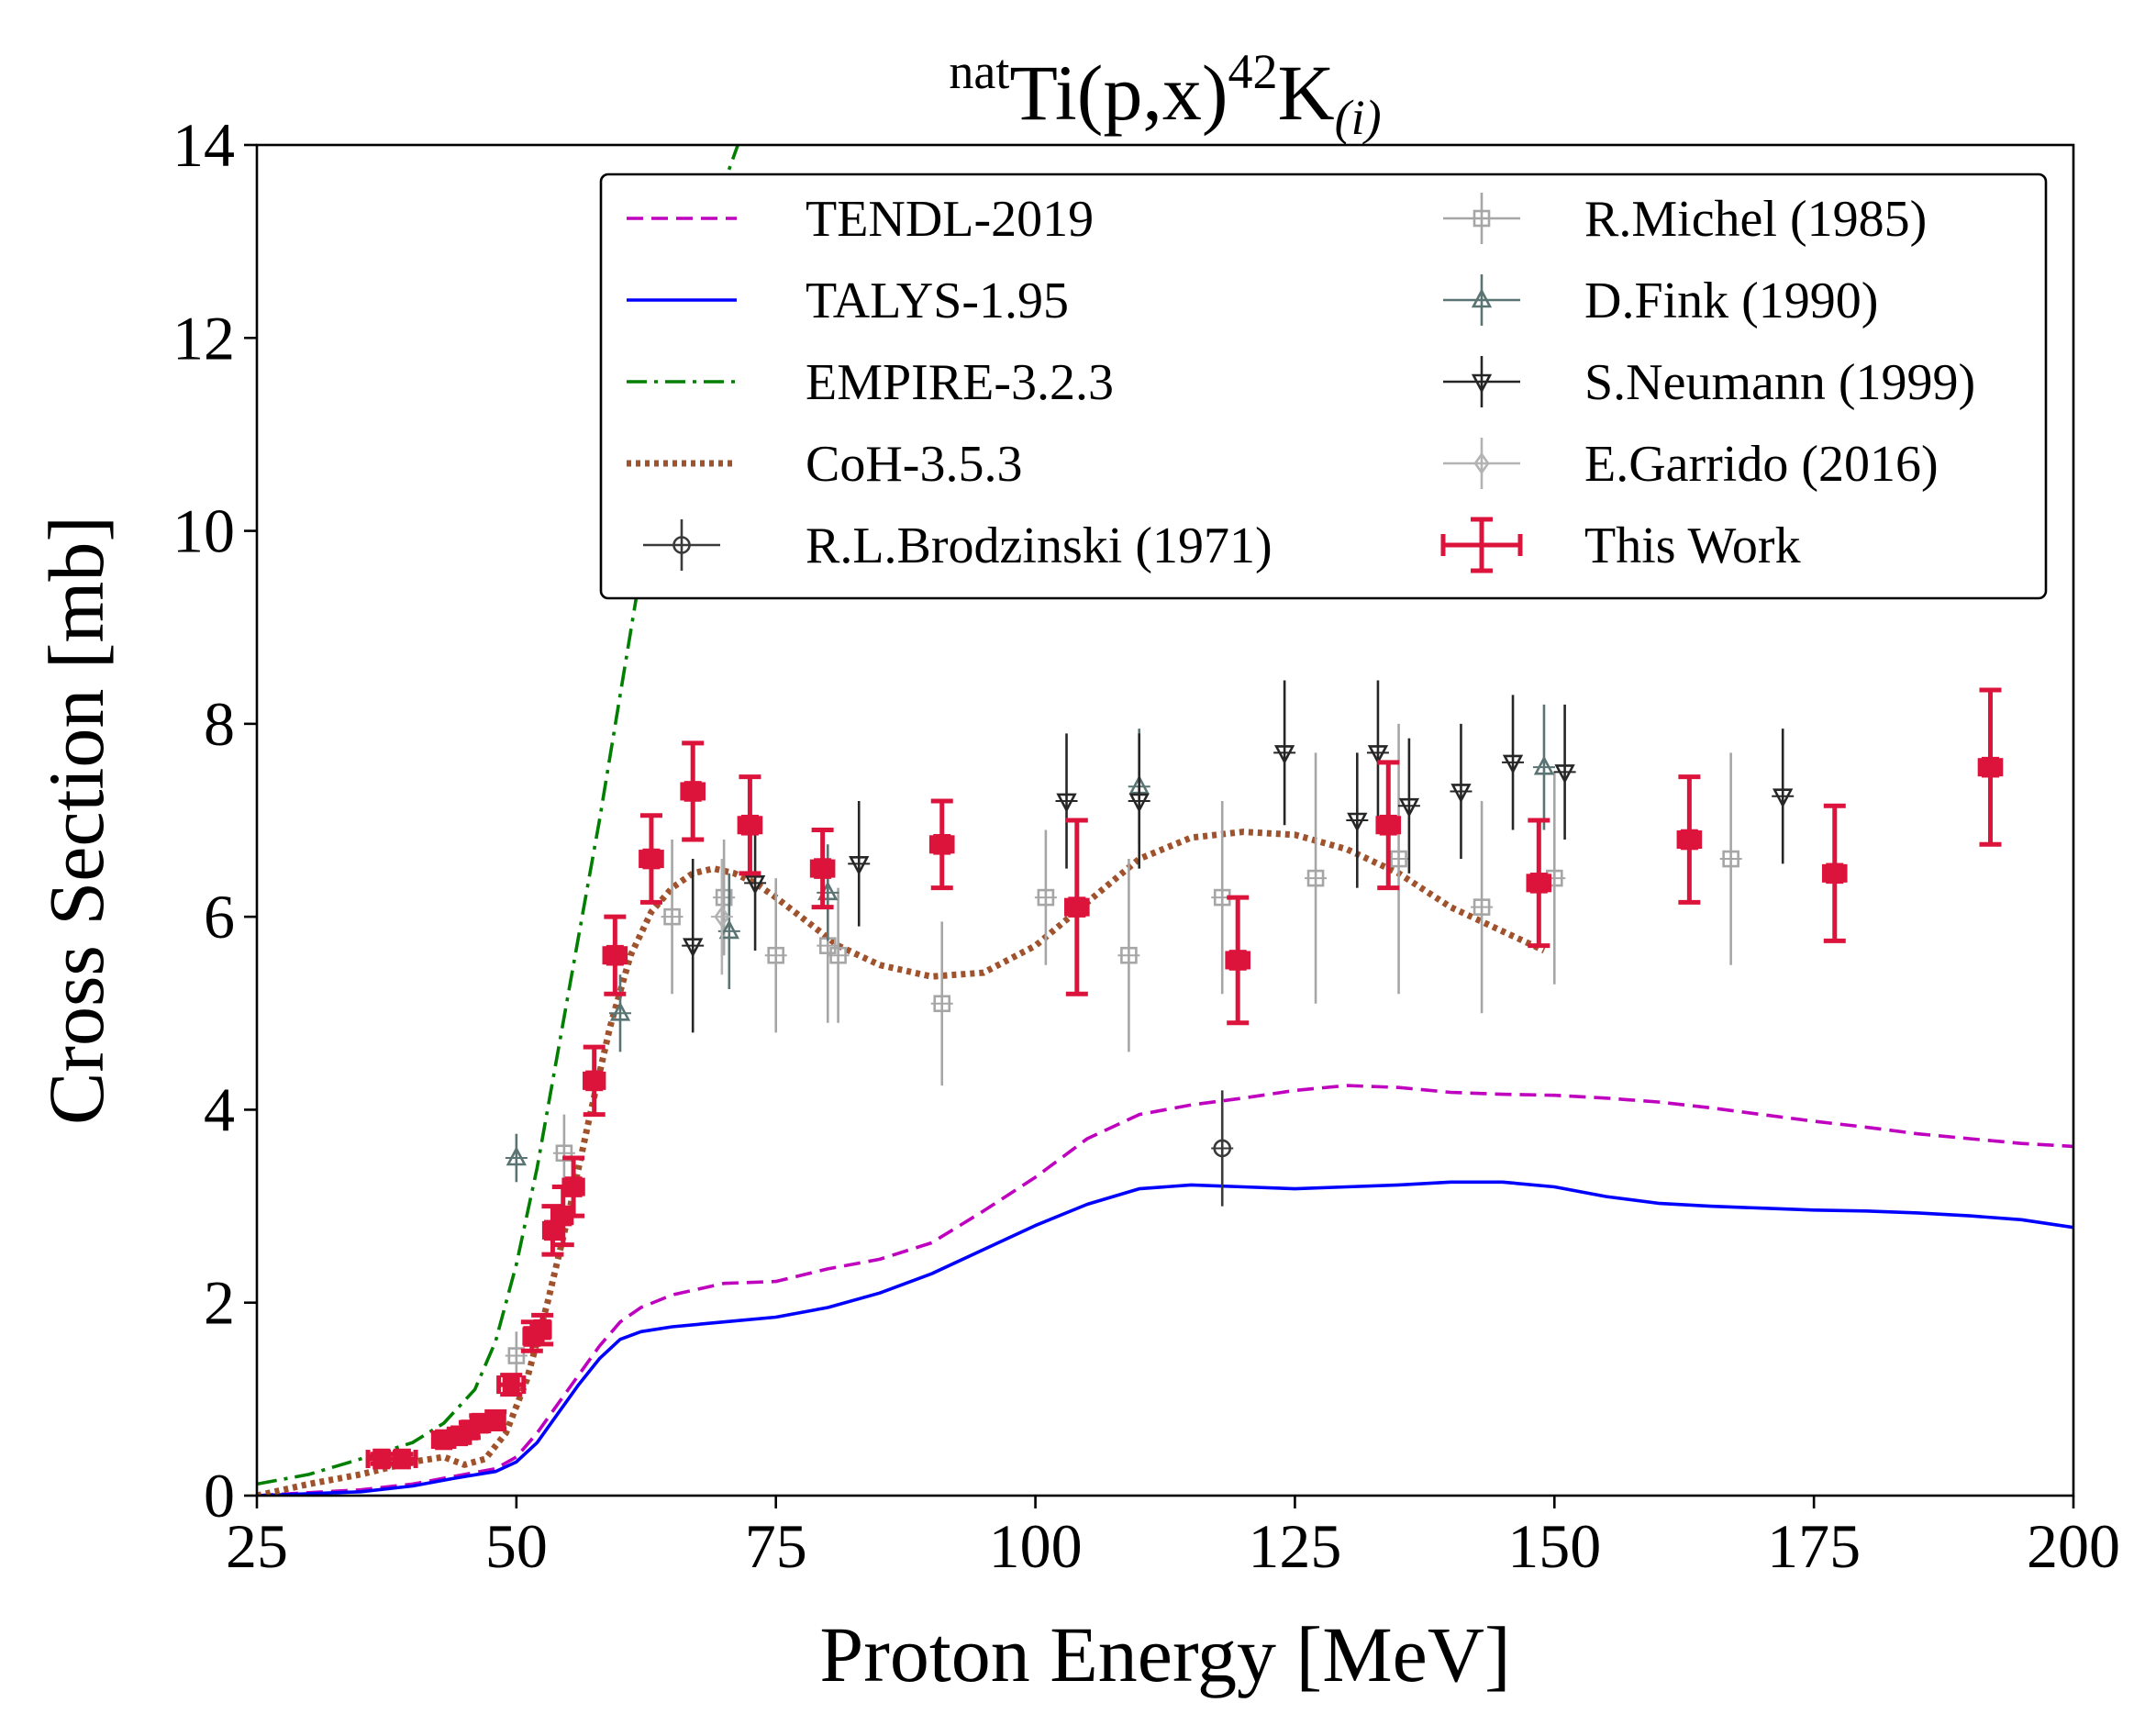  What do you see at coordinates (219, 1109) in the screenshot?
I see `y-tick-label: 4` at bounding box center [219, 1109].